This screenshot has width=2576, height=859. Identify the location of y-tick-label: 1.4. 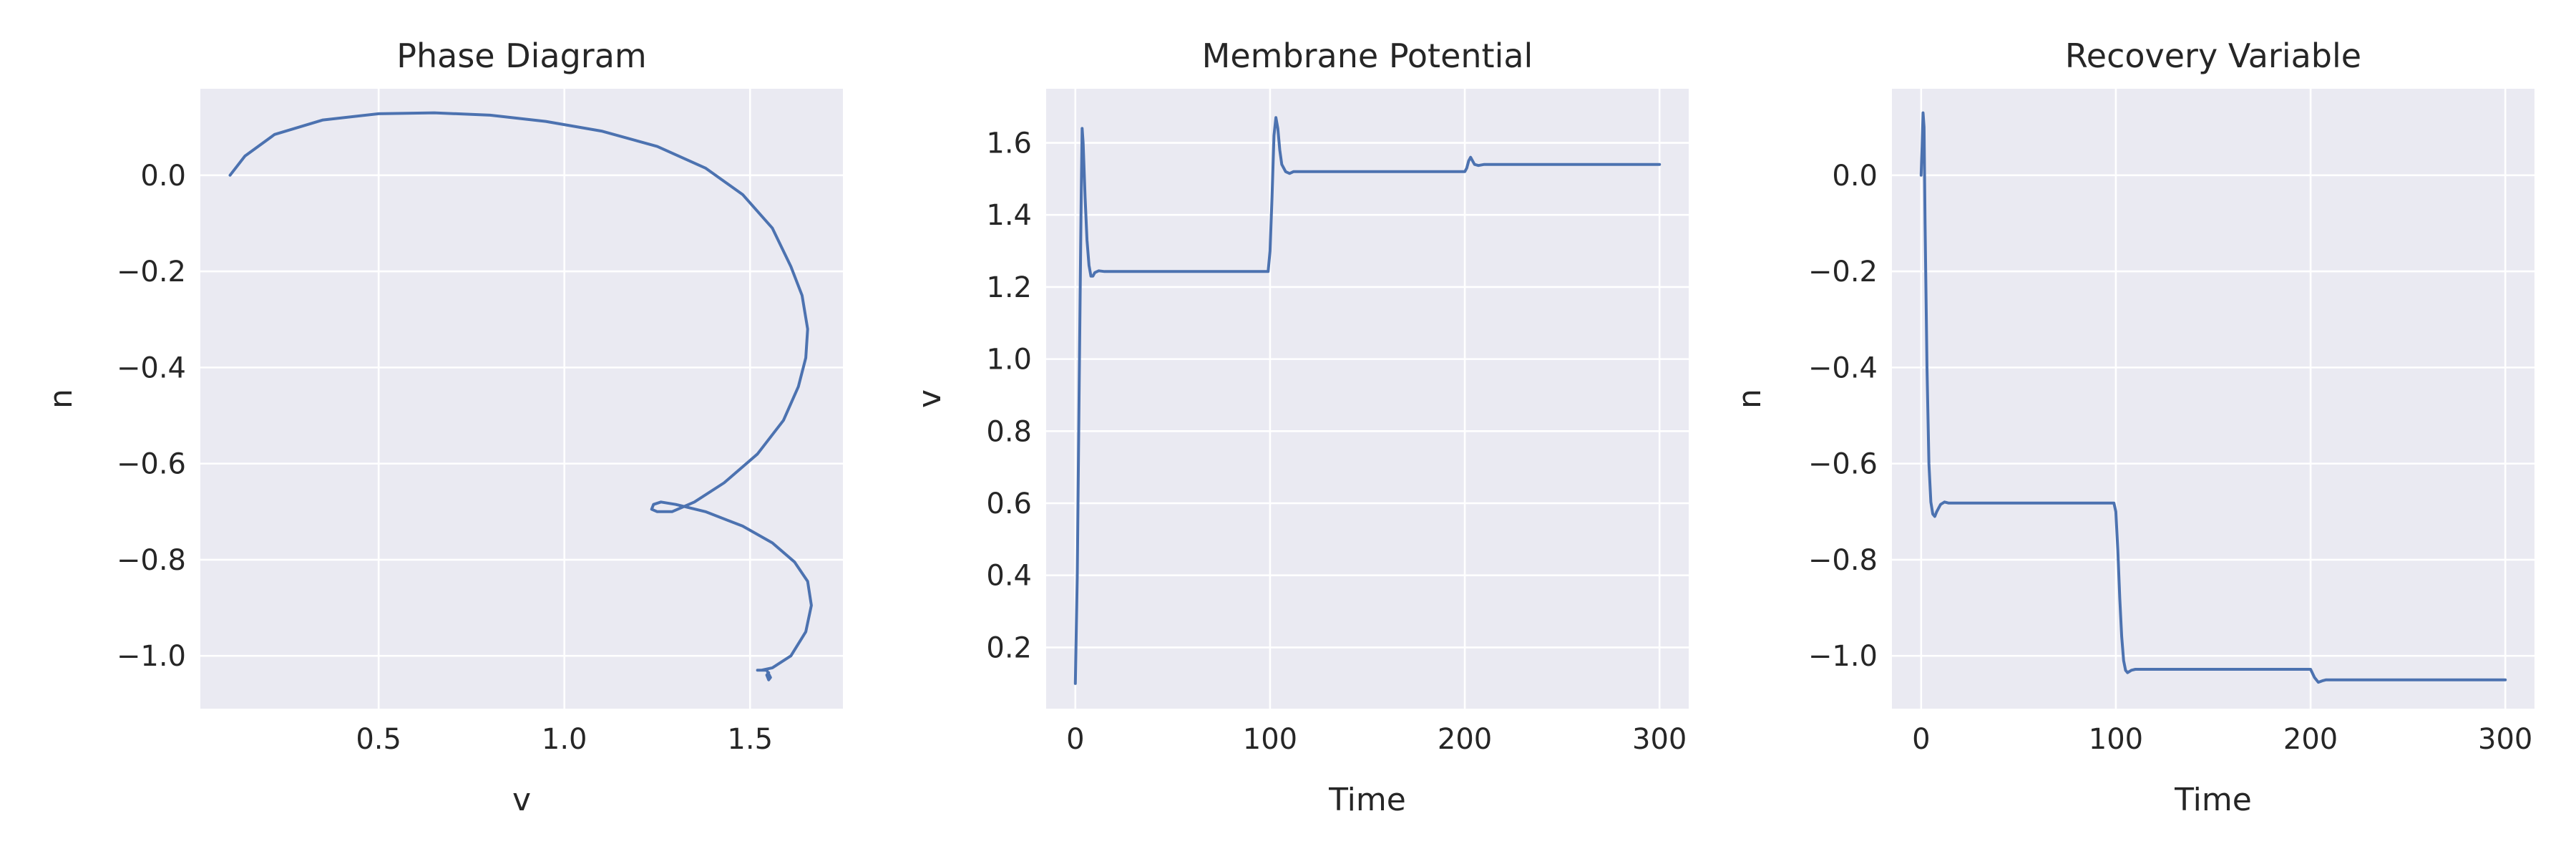
(1009, 215).